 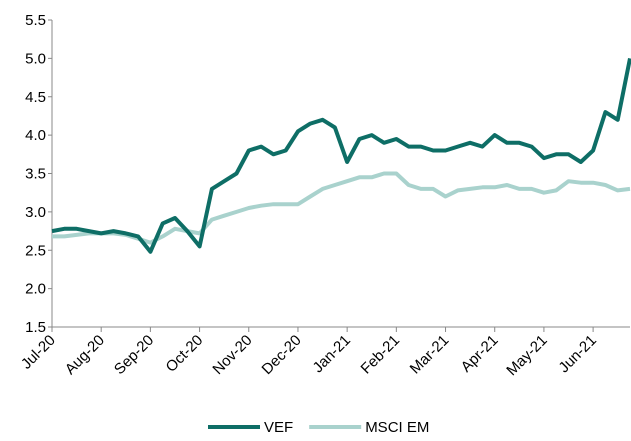 I want to click on y-tick-label: 1.5, so click(x=35, y=327).